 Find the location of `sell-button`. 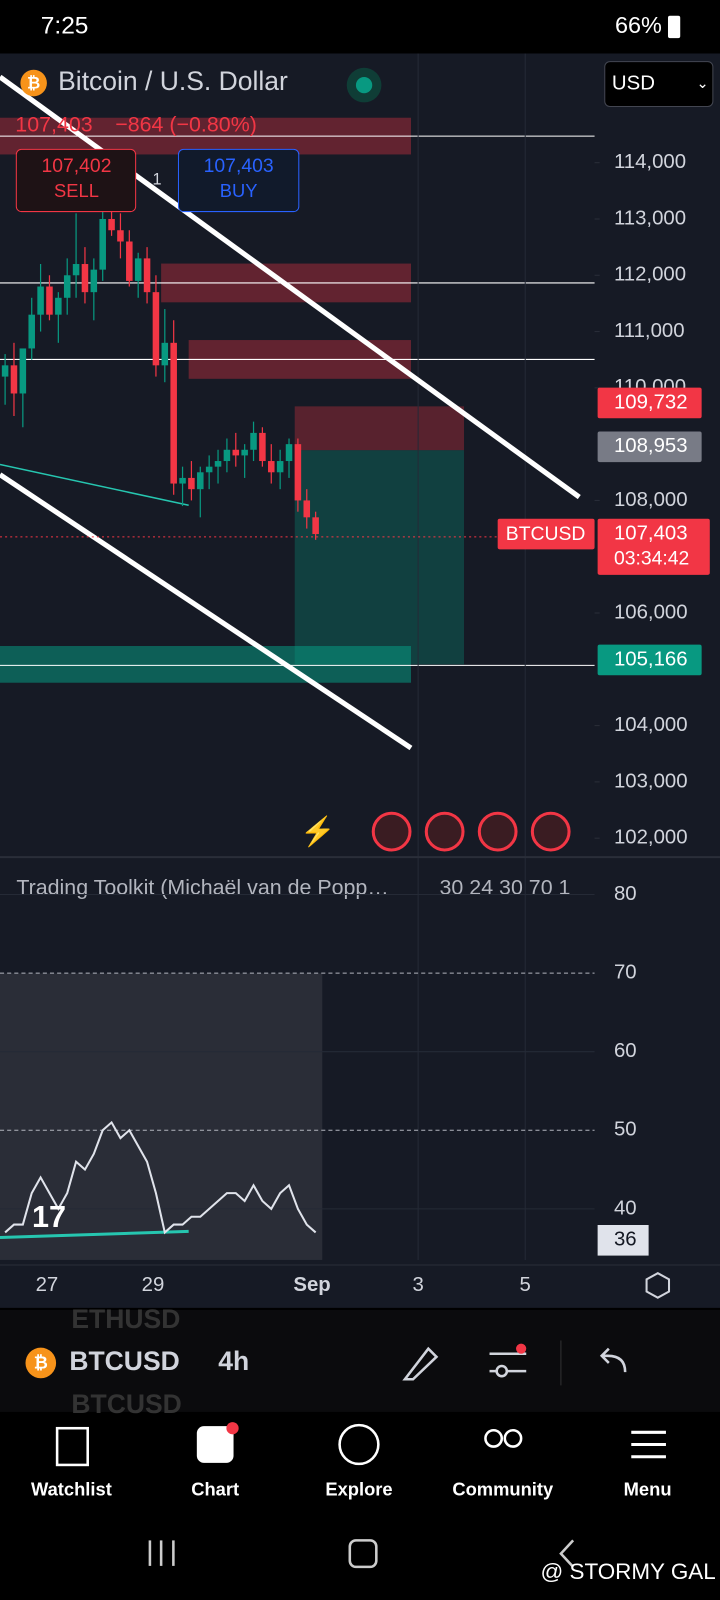

sell-button is located at coordinates (76, 180).